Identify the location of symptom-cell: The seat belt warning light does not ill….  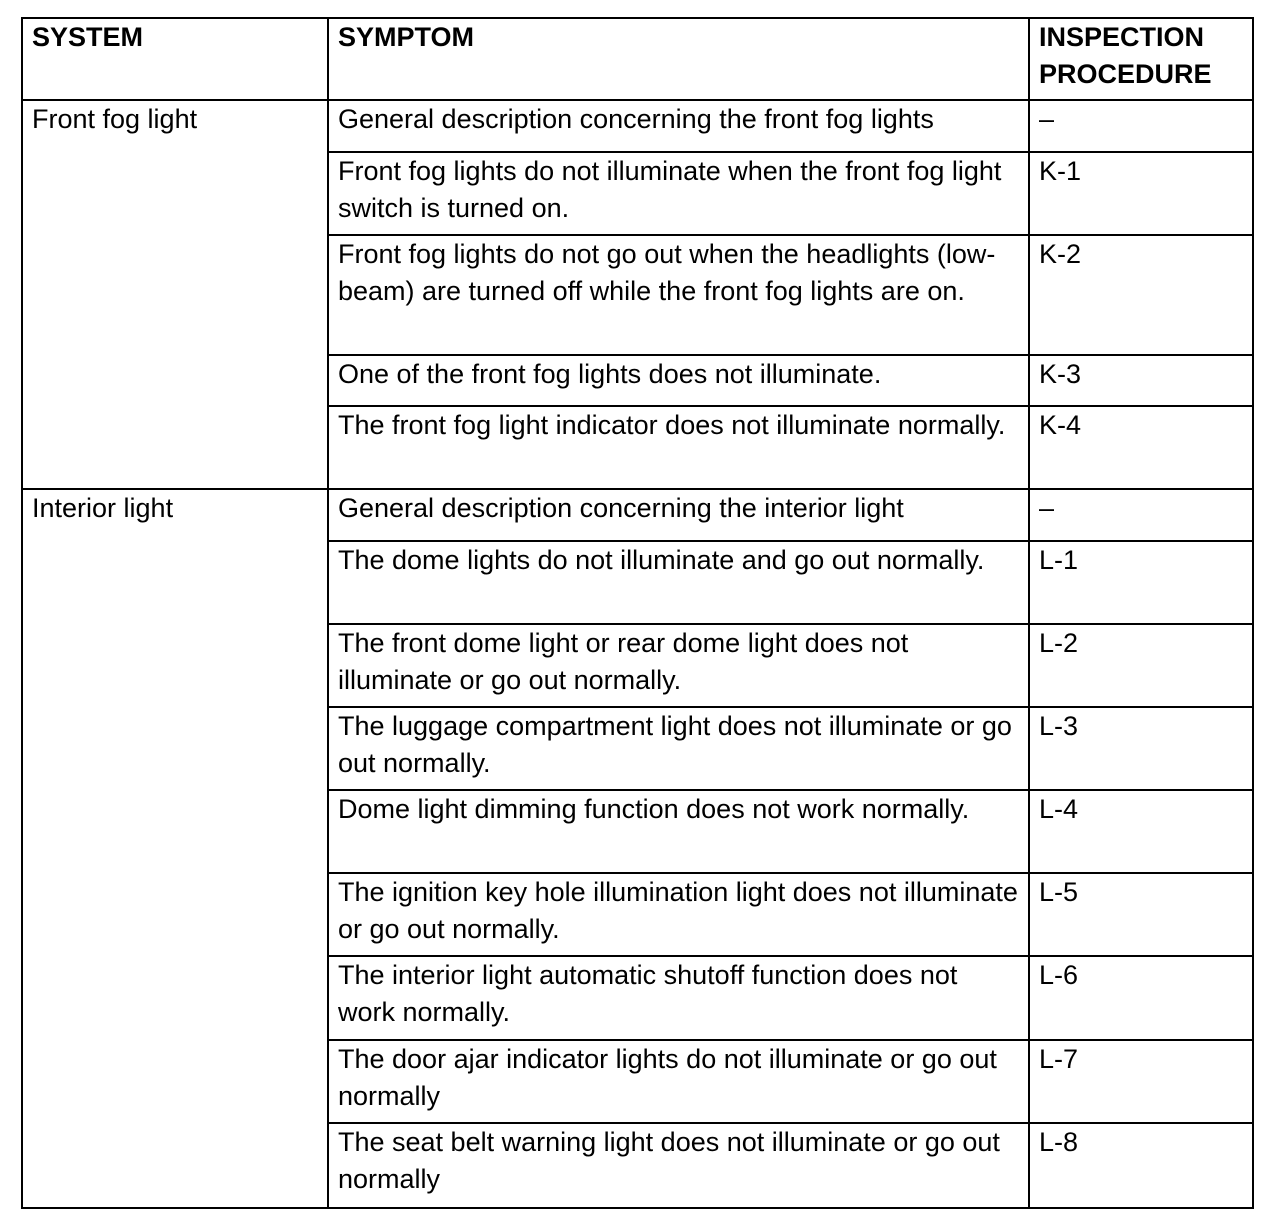
(678, 1165).